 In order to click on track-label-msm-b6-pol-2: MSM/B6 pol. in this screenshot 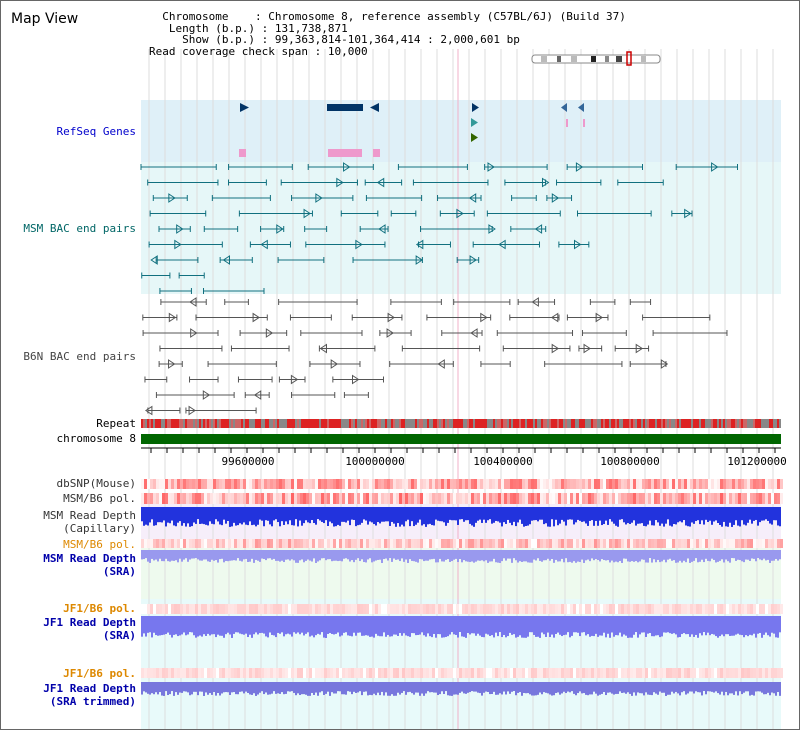, I will do `click(99, 544)`.